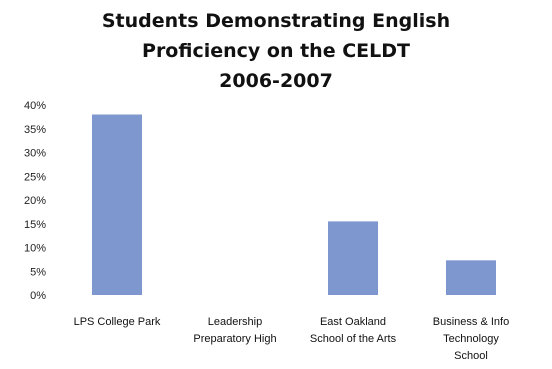 The image size is (552, 369). Describe the element at coordinates (35, 249) in the screenshot. I see `y-tick-label: 10%` at that location.